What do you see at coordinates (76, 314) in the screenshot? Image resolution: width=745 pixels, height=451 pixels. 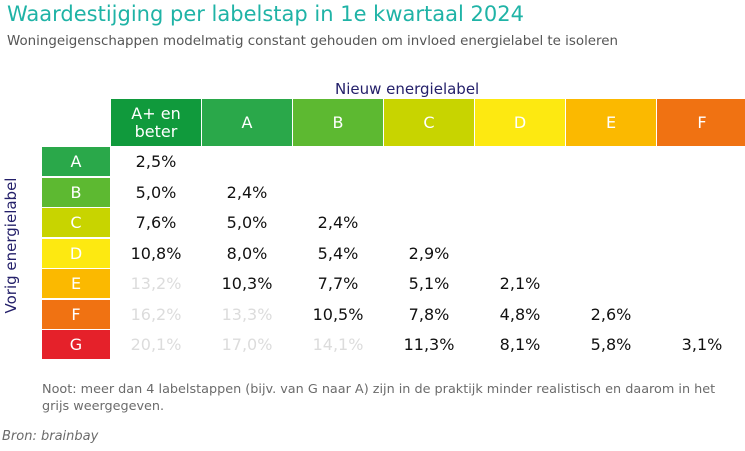 I see `row-header: F` at bounding box center [76, 314].